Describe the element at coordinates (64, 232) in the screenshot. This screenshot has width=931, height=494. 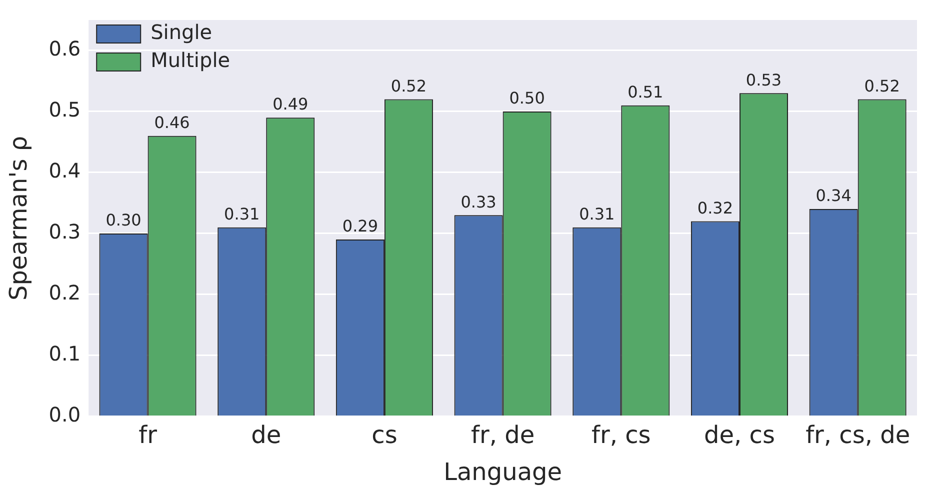
I see `y-tick-label: 0.3` at that location.